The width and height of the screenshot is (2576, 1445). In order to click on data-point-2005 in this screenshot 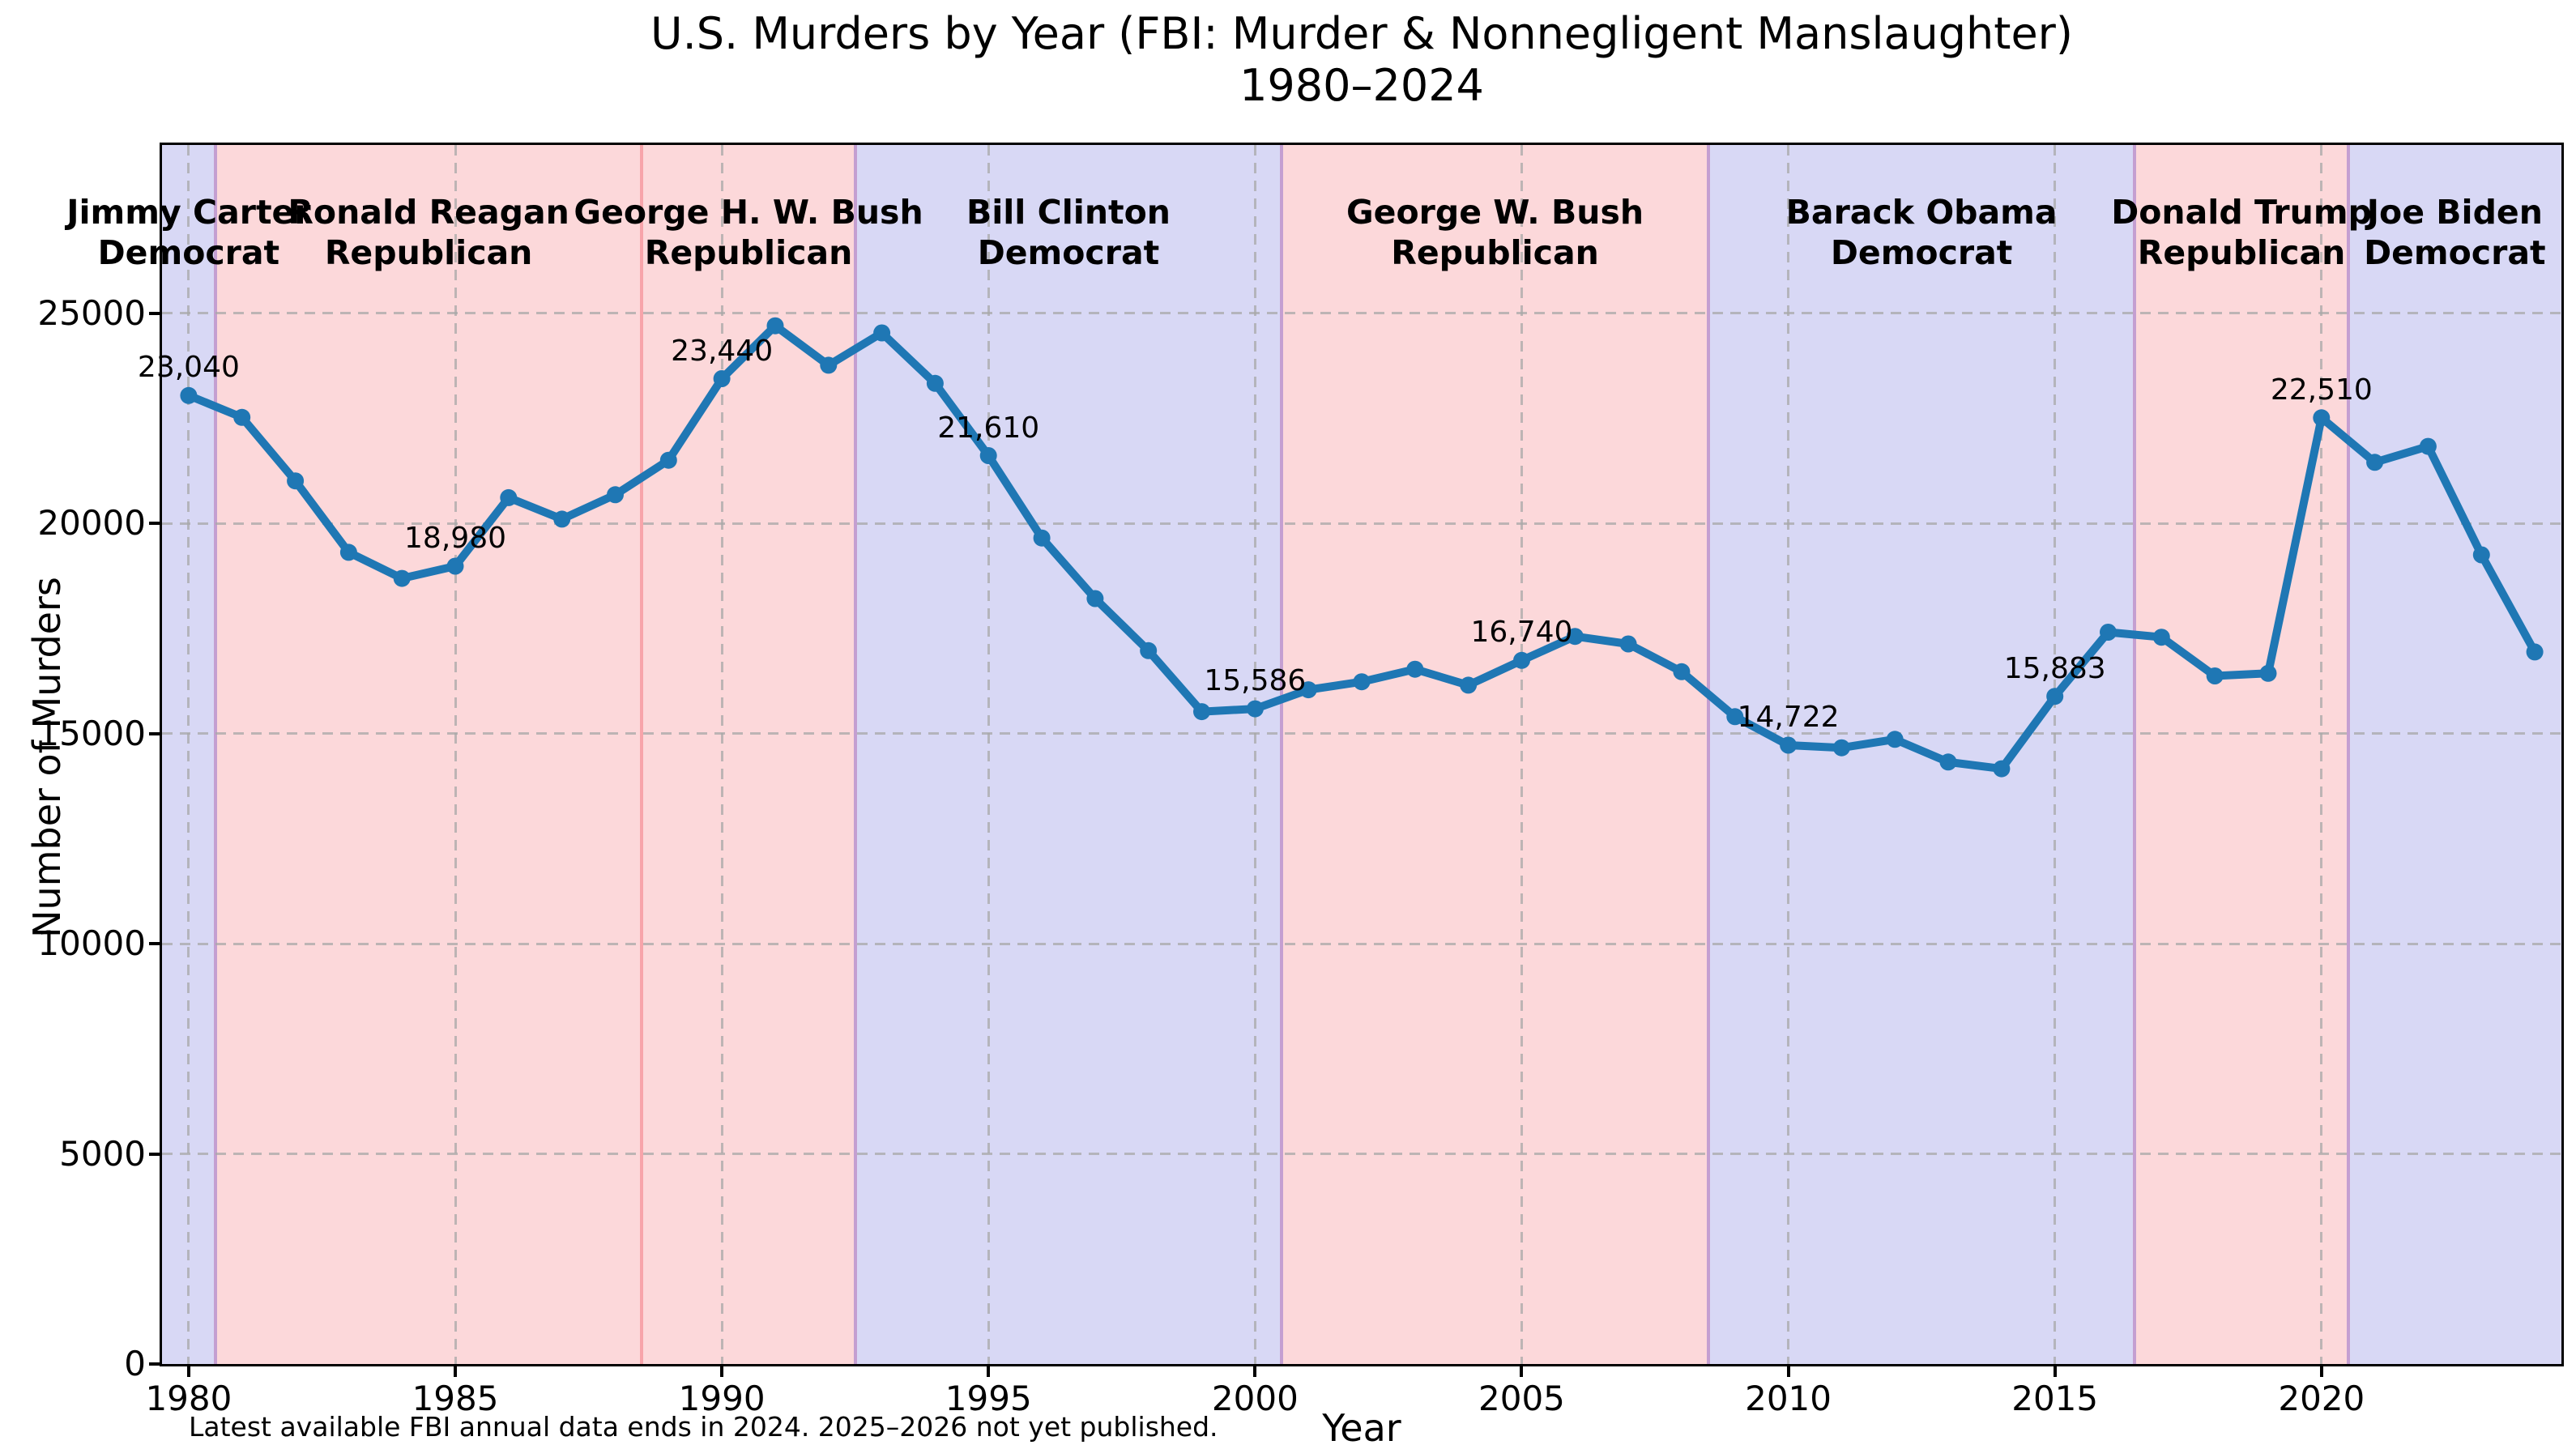, I will do `click(1522, 660)`.